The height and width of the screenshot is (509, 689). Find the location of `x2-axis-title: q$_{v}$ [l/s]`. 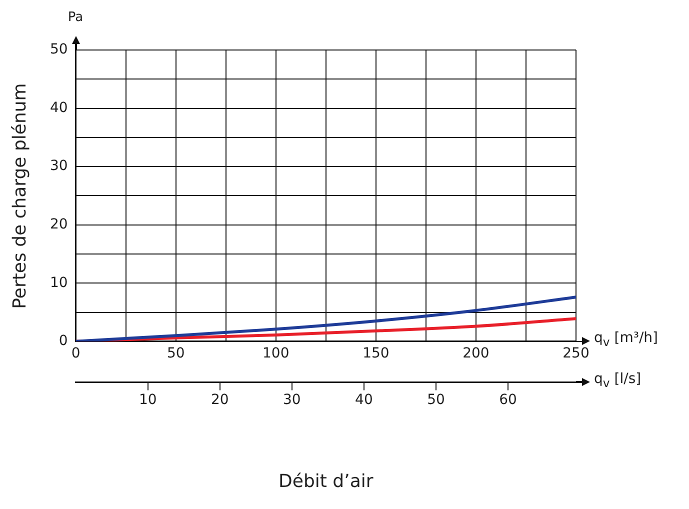

x2-axis-title: q$_{v}$ [l/s] is located at coordinates (618, 380).